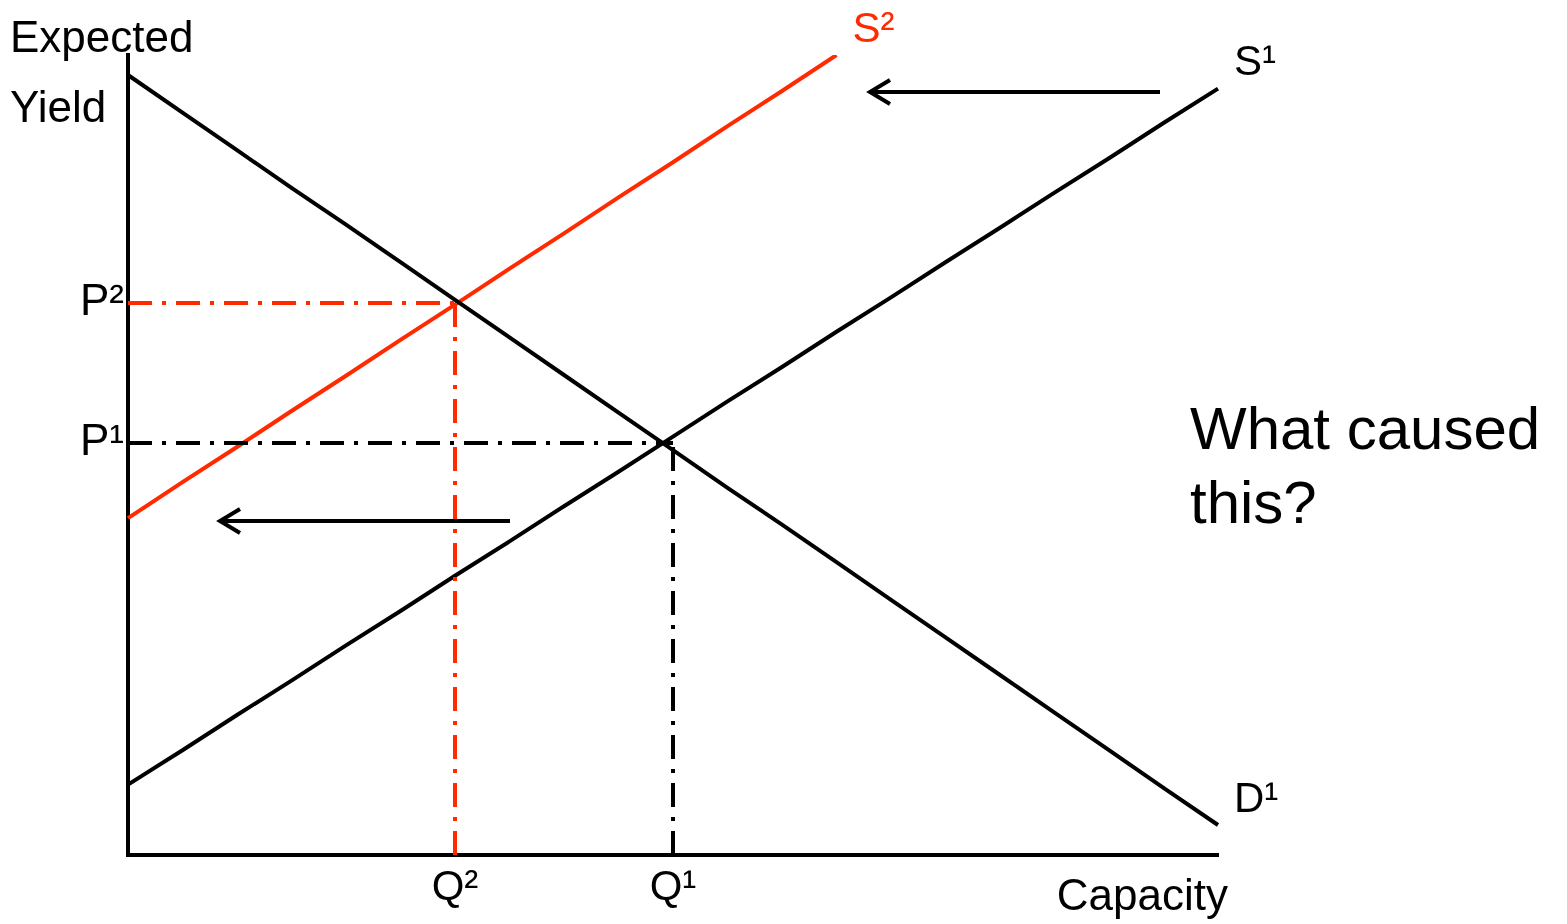 The width and height of the screenshot is (1567, 924). I want to click on x-axis-title: Capacity, so click(1141, 895).